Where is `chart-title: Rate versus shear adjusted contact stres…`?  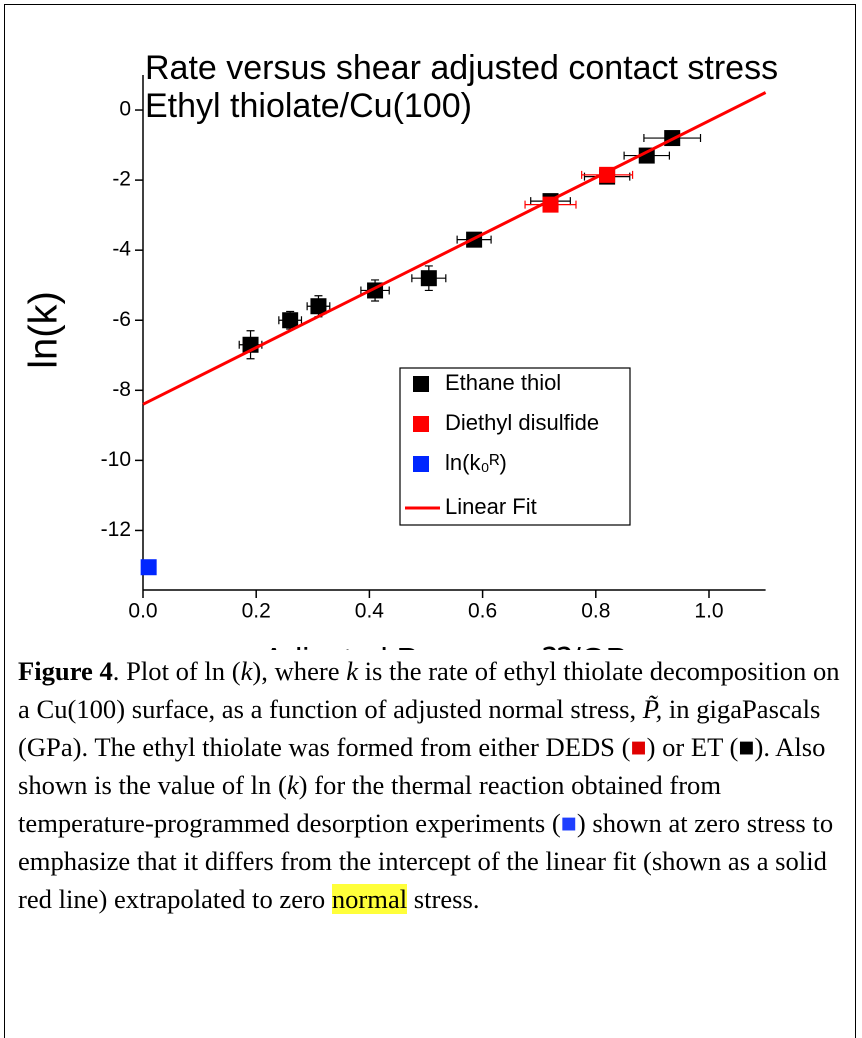 chart-title: Rate versus shear adjusted contact stres… is located at coordinates (461, 68).